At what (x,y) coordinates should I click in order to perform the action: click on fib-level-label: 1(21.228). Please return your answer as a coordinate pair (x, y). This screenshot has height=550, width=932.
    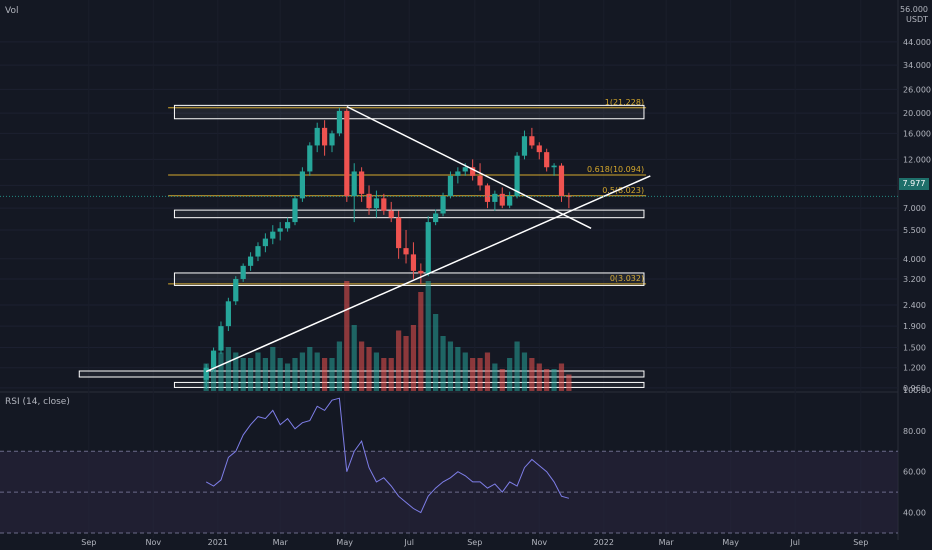
    Looking at the image, I should click on (624, 102).